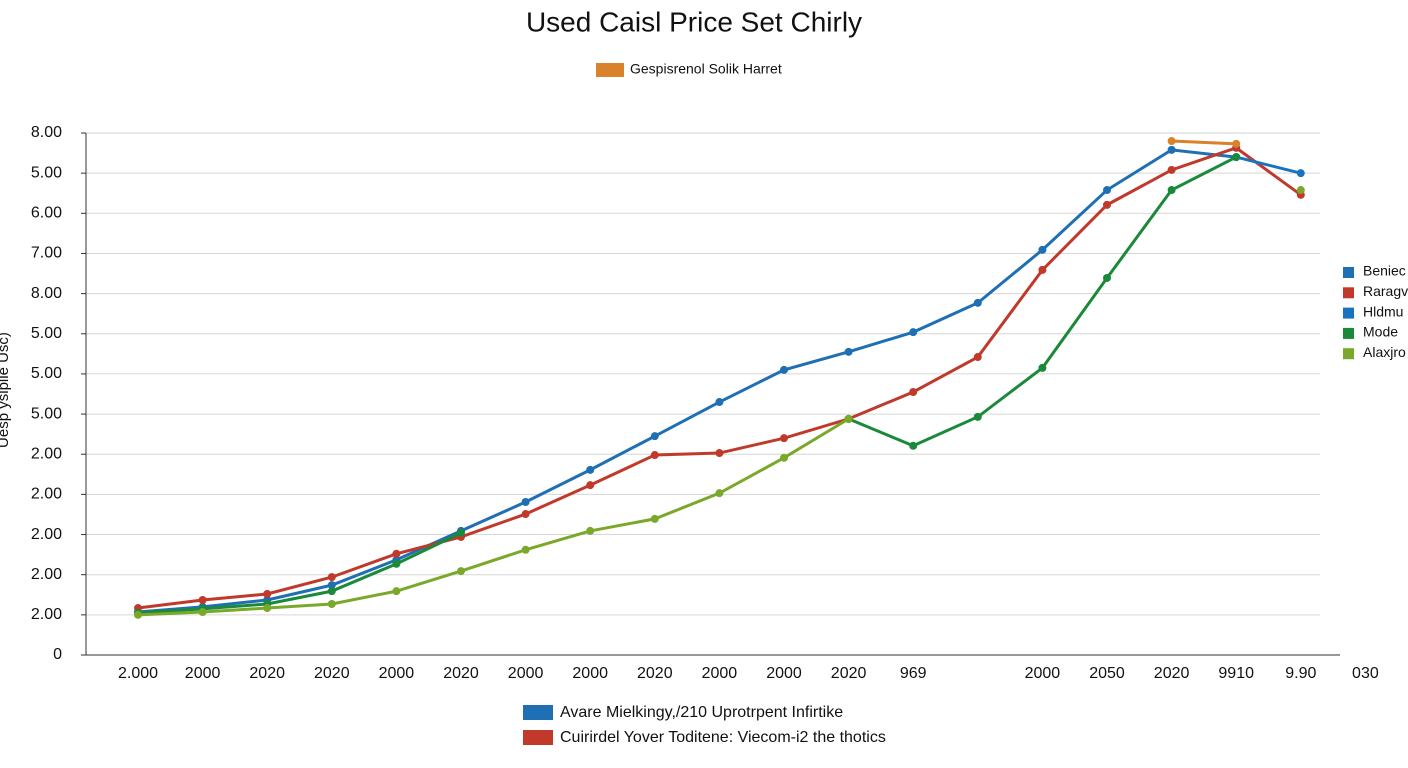 Image resolution: width=1408 pixels, height=768 pixels. Describe the element at coordinates (1300, 673) in the screenshot. I see `x-tick-label: 9.90` at that location.